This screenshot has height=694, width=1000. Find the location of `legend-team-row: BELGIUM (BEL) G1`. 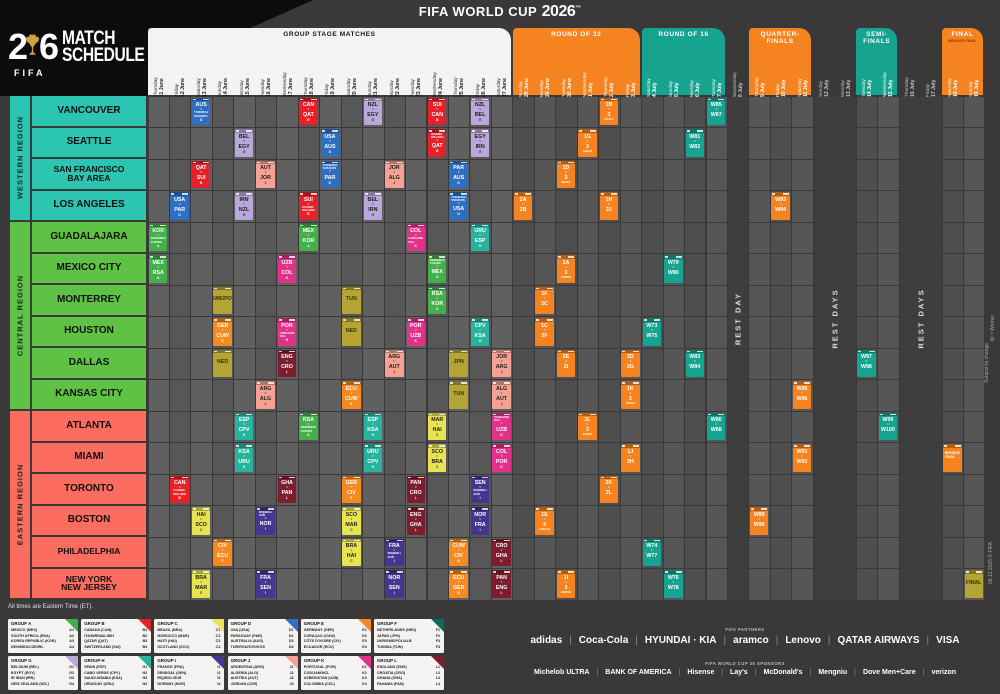

legend-team-row: BELGIUM (BEL) G1 is located at coordinates (42, 667).